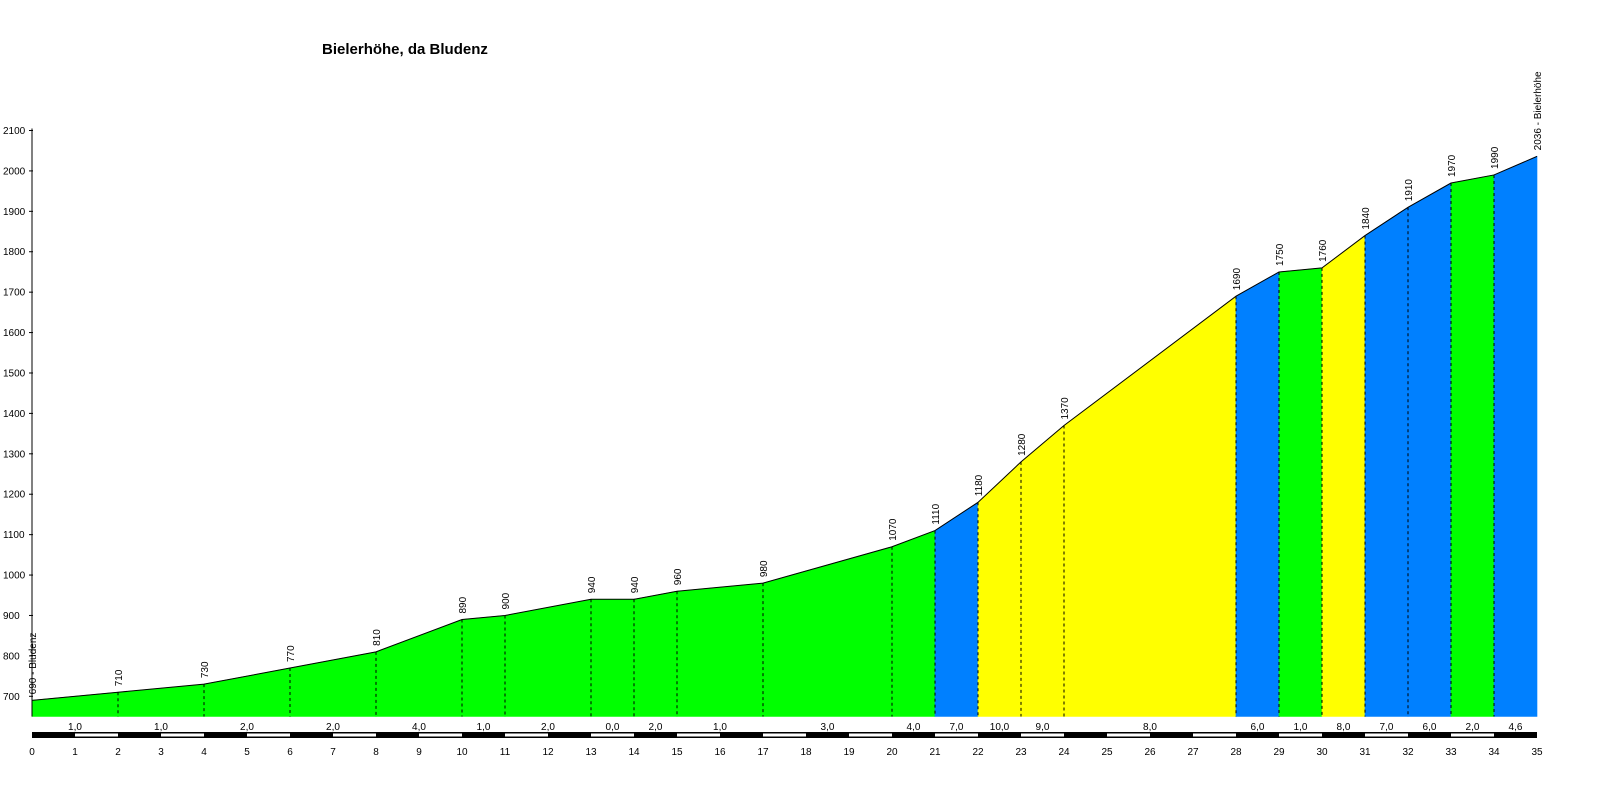 This screenshot has height=800, width=1600. Describe the element at coordinates (333, 752) in the screenshot. I see `x-tick-label: 7` at that location.